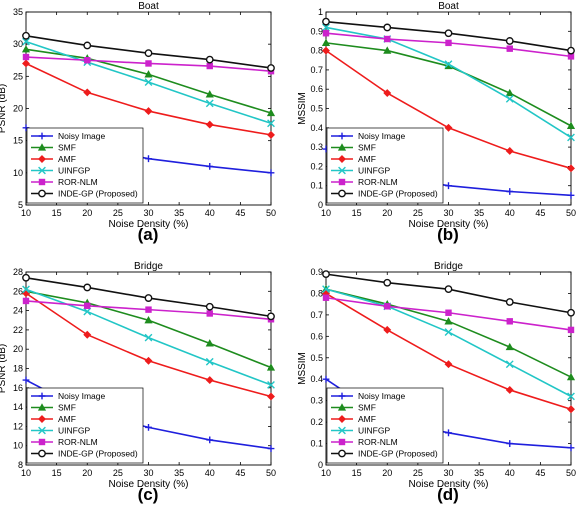  What do you see at coordinates (448, 224) in the screenshot?
I see `x-axis-label: Noise Density (%)` at bounding box center [448, 224].